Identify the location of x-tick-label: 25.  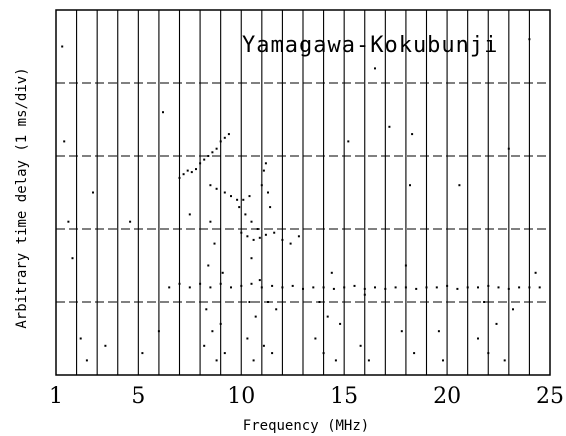
(550, 396).